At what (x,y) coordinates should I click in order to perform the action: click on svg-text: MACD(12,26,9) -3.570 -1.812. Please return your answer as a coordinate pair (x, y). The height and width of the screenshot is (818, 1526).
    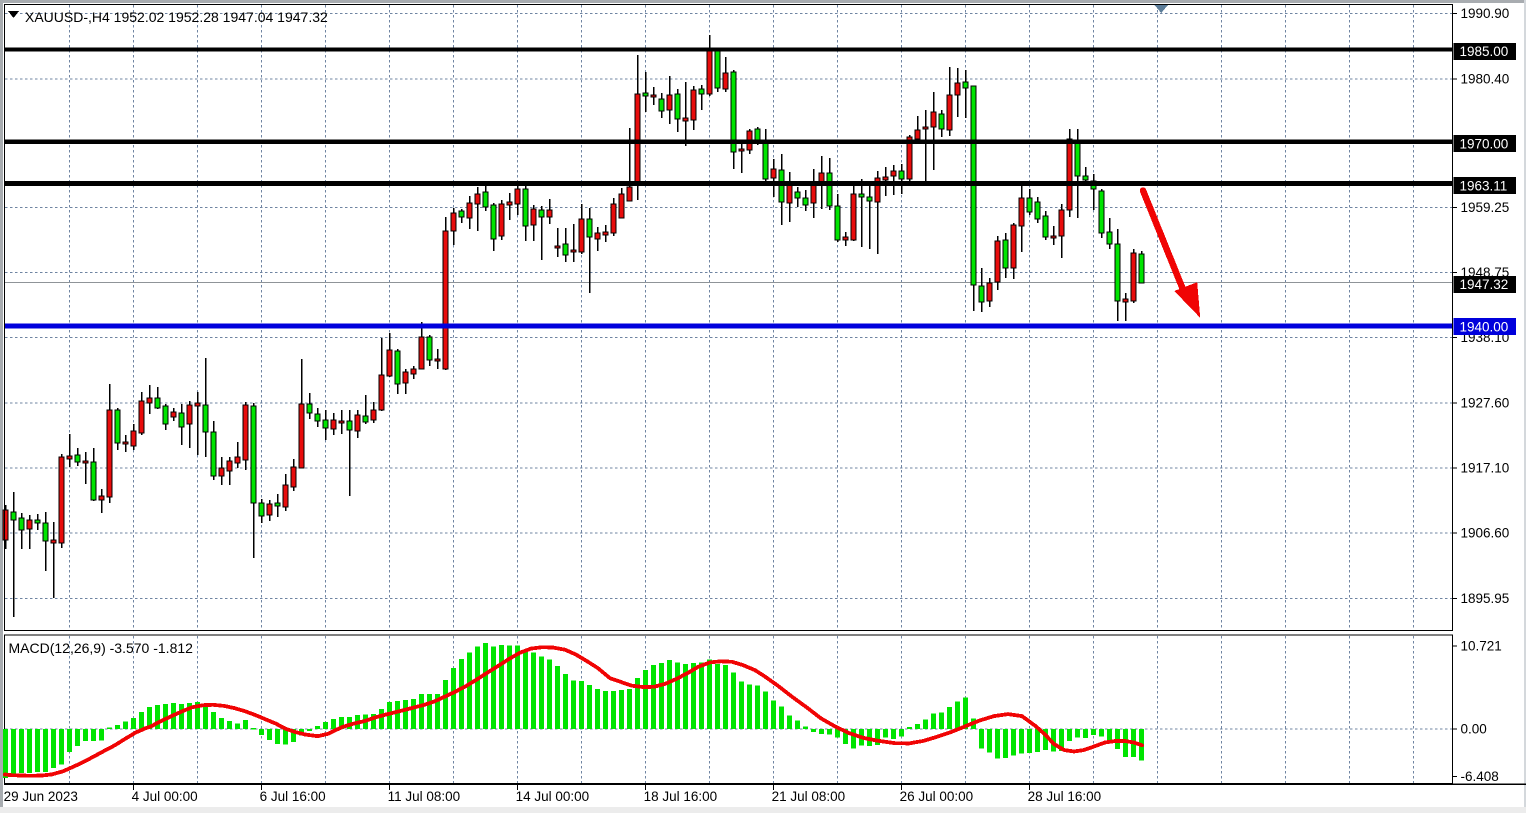
    Looking at the image, I should click on (101, 648).